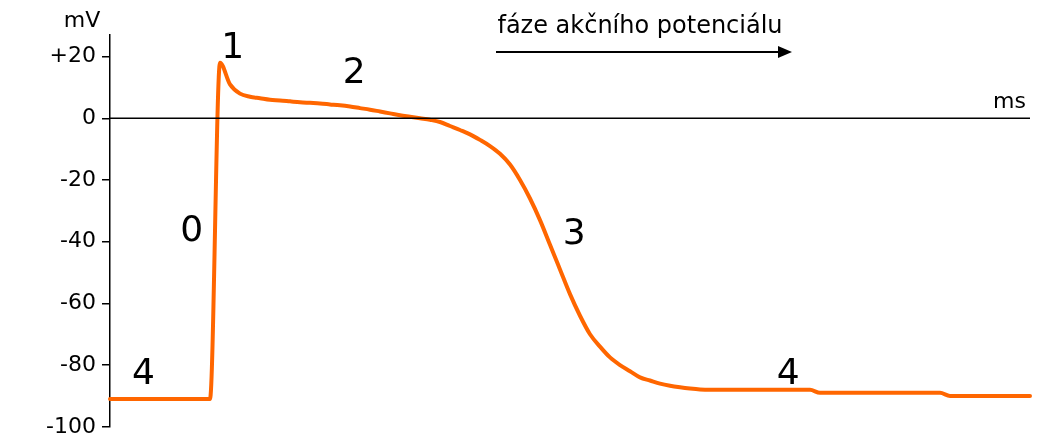  Describe the element at coordinates (72, 55) in the screenshot. I see `y-tick-label: +20` at that location.